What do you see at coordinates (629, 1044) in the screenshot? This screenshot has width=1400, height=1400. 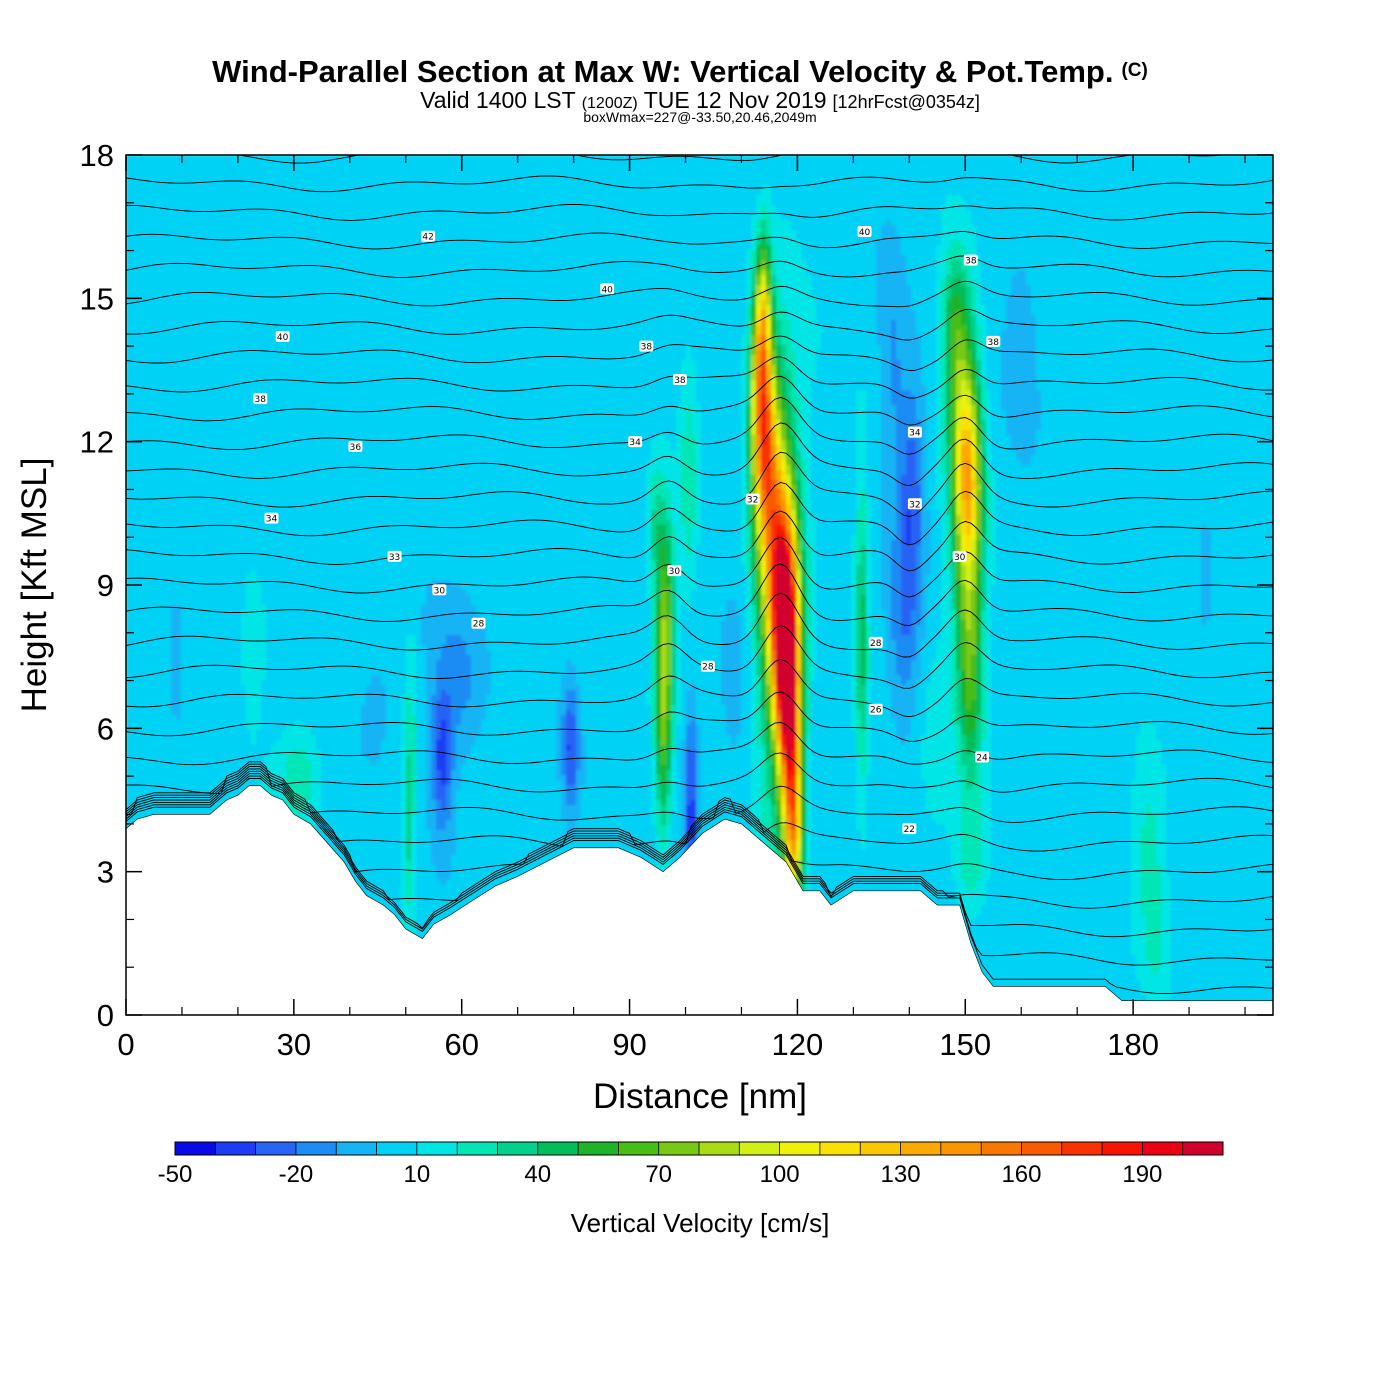 I see `x-tick-label: 90` at bounding box center [629, 1044].